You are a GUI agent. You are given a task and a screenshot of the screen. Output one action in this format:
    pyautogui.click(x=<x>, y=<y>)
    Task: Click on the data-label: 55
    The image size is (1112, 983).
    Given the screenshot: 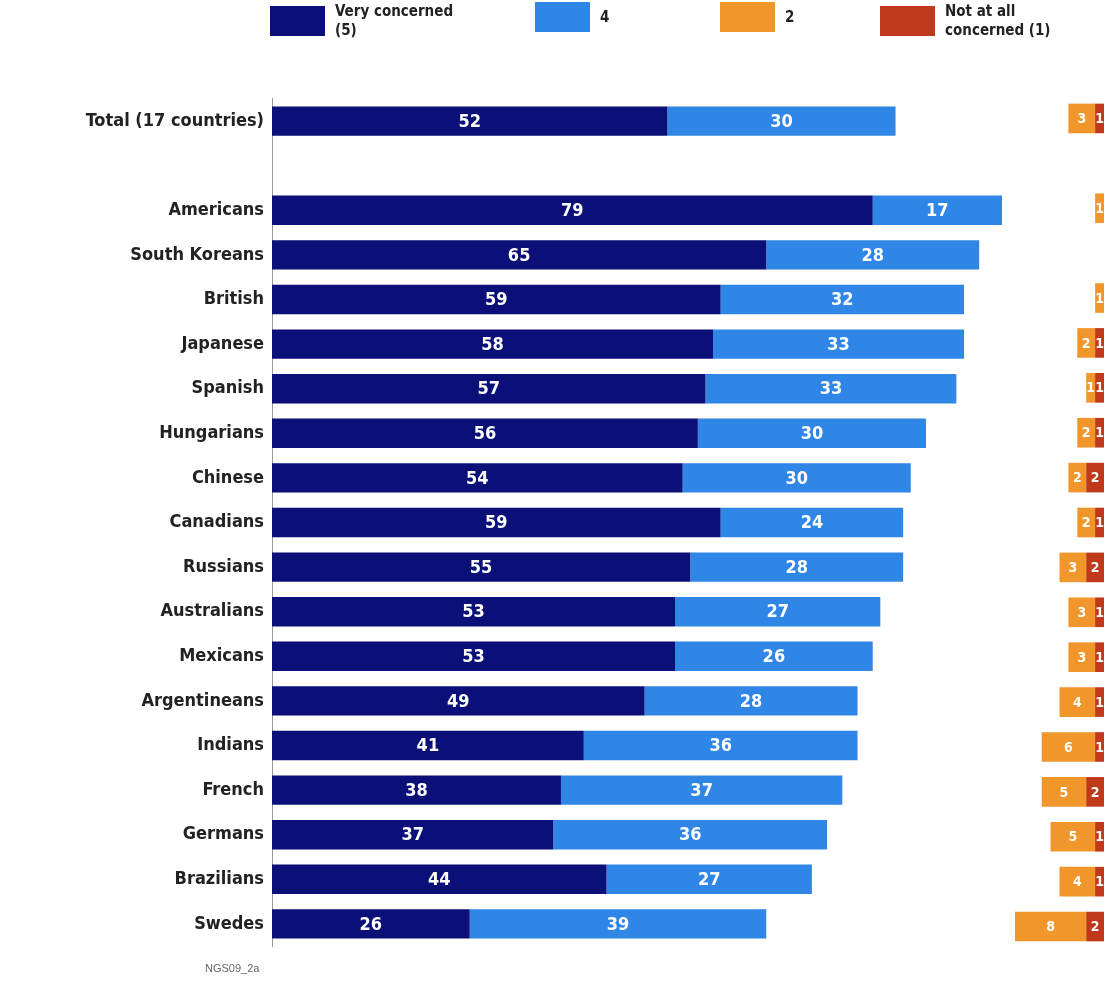 What is the action you would take?
    pyautogui.click(x=481, y=566)
    